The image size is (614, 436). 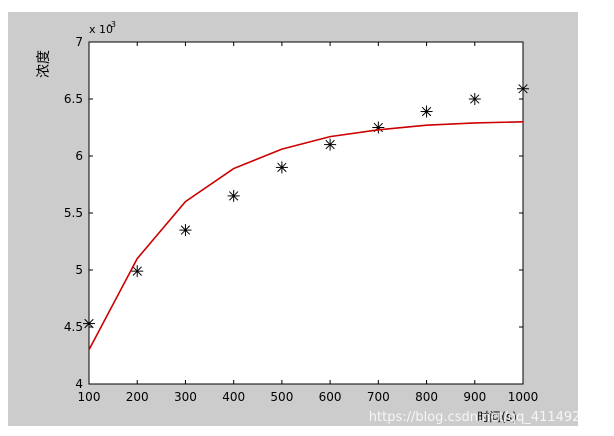 I want to click on x-tick-label: 500, so click(x=281, y=397).